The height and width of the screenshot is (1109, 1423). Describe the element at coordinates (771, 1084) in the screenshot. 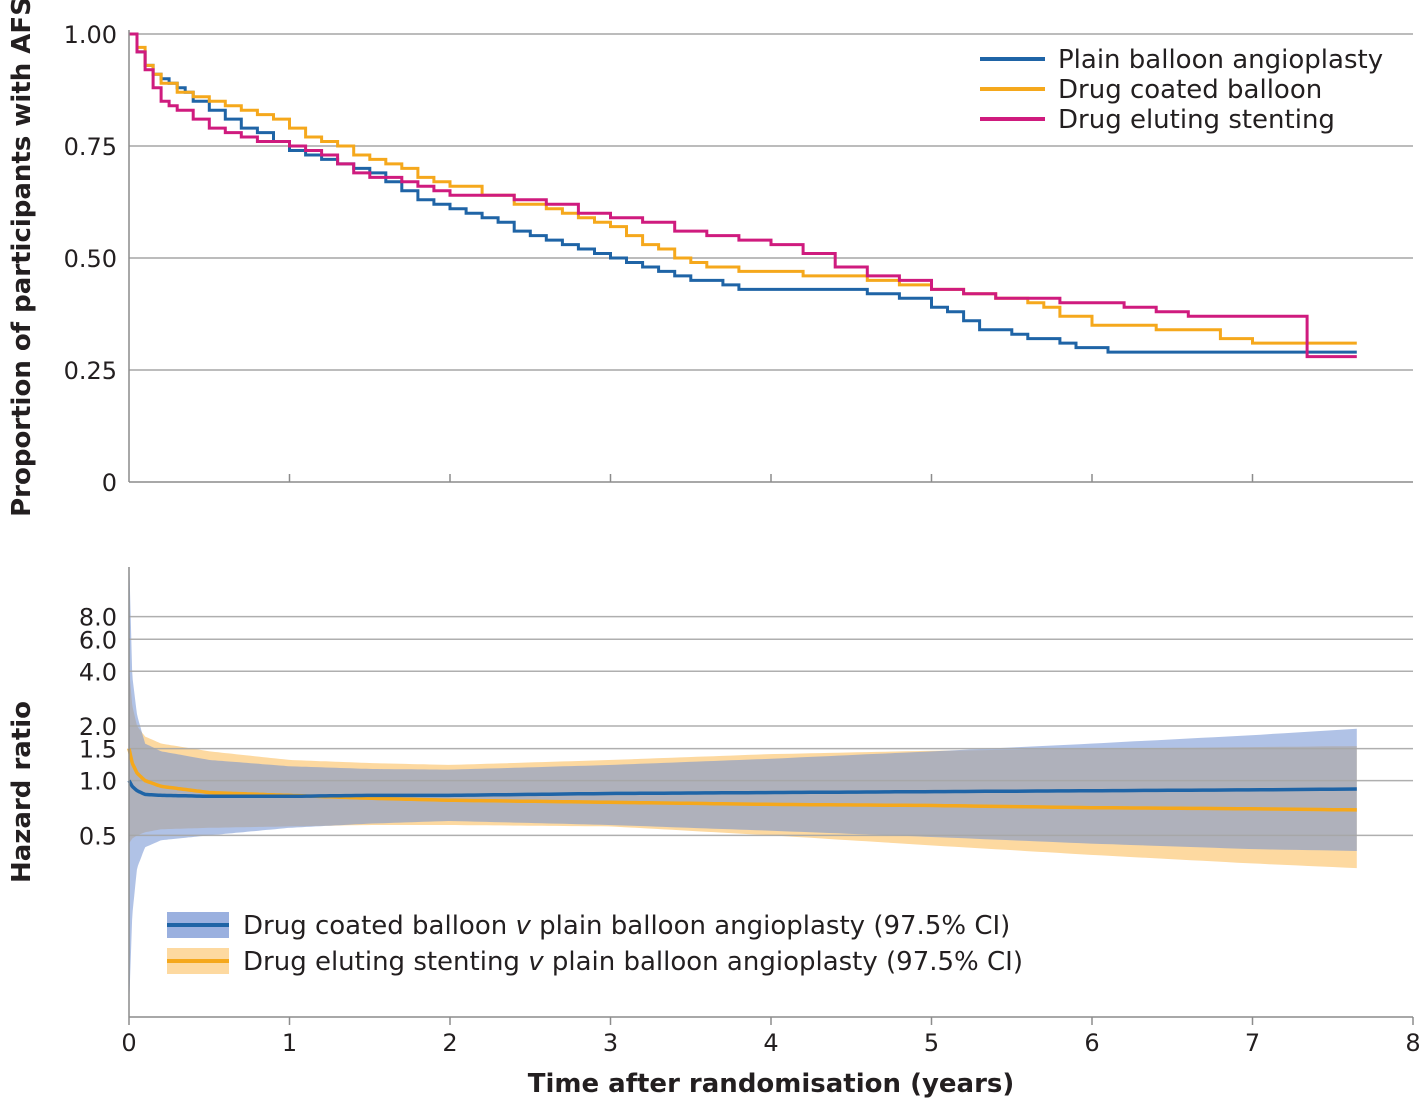

I see `x-axis-title: Time after randomisation (years)` at that location.